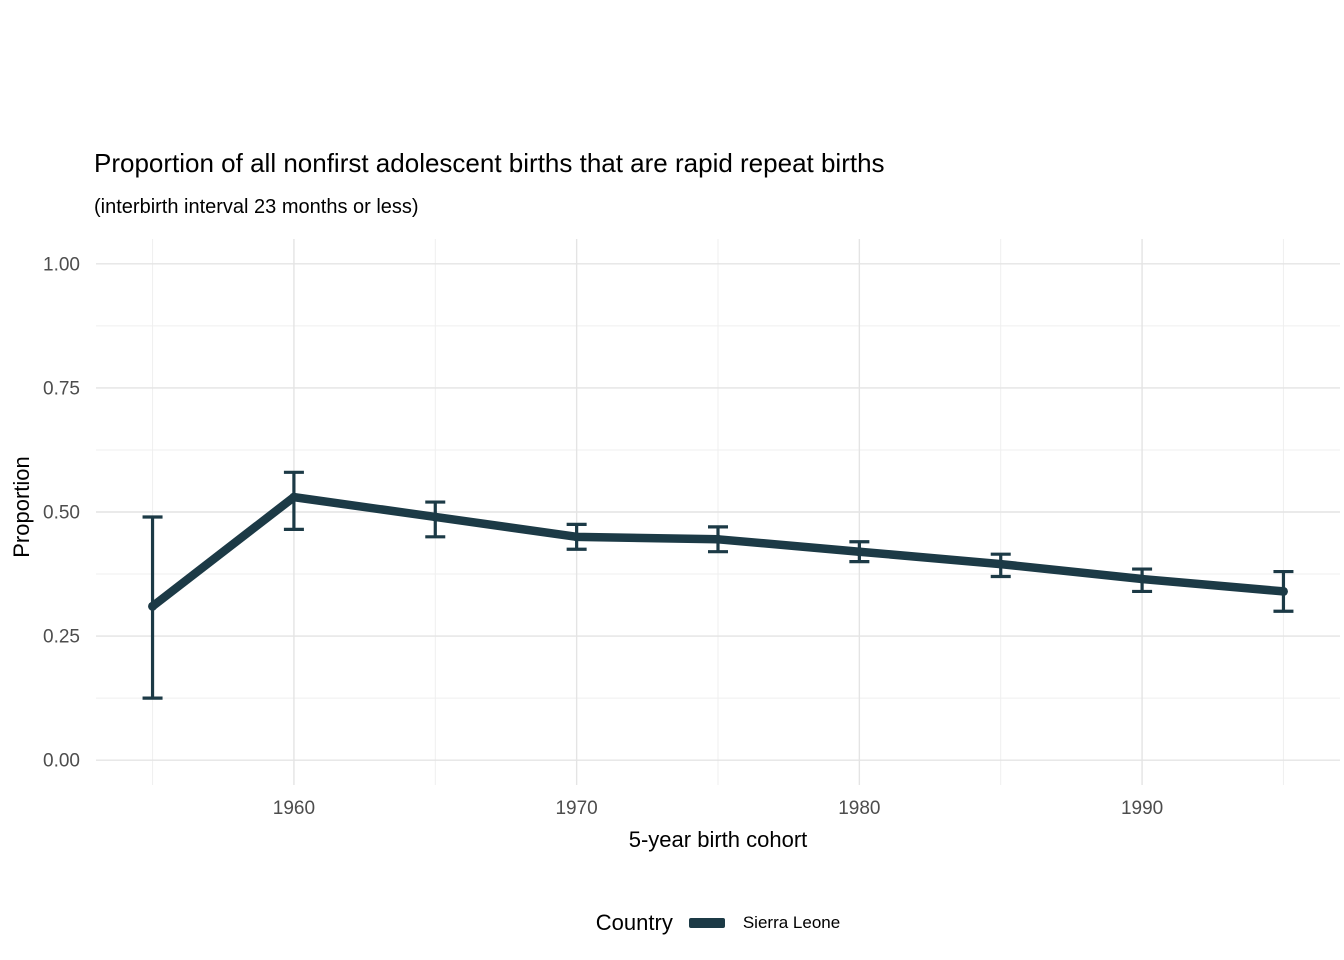 The width and height of the screenshot is (1344, 960). I want to click on y-tick-labels: 0.00 0.25 0.50 0.75 1.00, so click(61, 512).